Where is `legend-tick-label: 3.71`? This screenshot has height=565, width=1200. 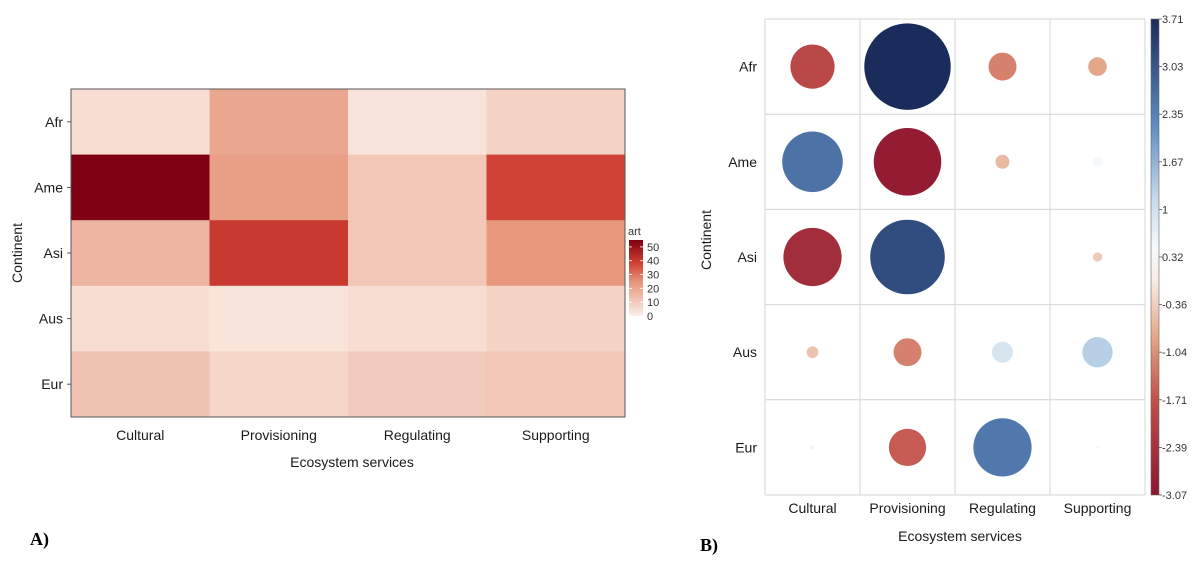 legend-tick-label: 3.71 is located at coordinates (1172, 20).